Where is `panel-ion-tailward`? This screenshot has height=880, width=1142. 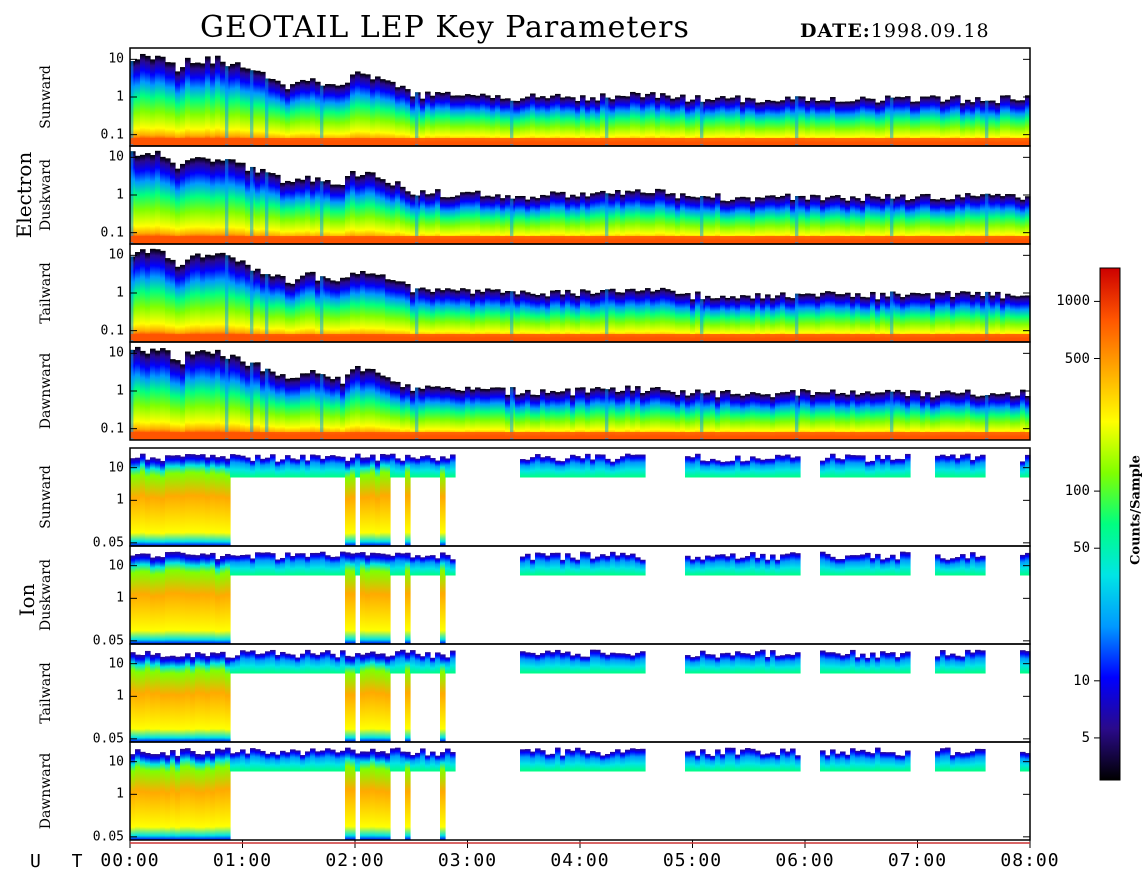
panel-ion-tailward is located at coordinates (580, 693).